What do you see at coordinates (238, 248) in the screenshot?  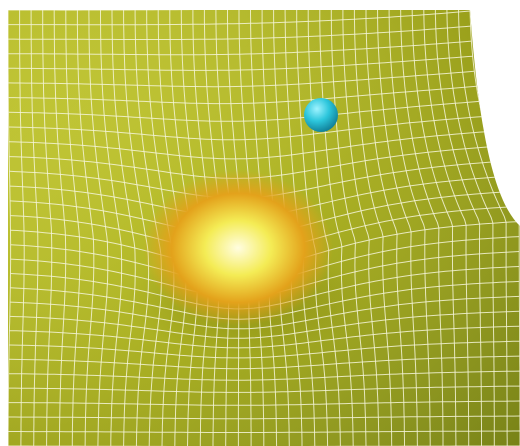 I see `star-glow` at bounding box center [238, 248].